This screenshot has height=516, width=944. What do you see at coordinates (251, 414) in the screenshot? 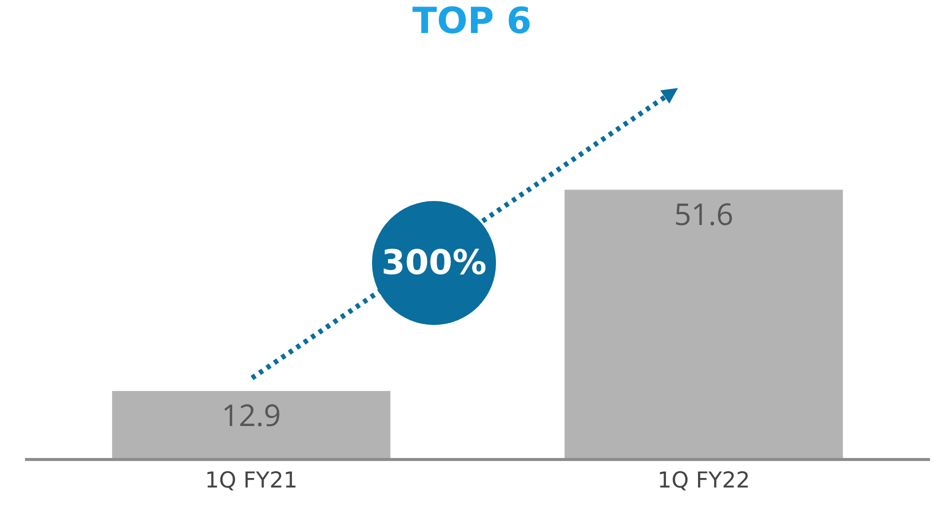
I see `data-label: 12.9` at bounding box center [251, 414].